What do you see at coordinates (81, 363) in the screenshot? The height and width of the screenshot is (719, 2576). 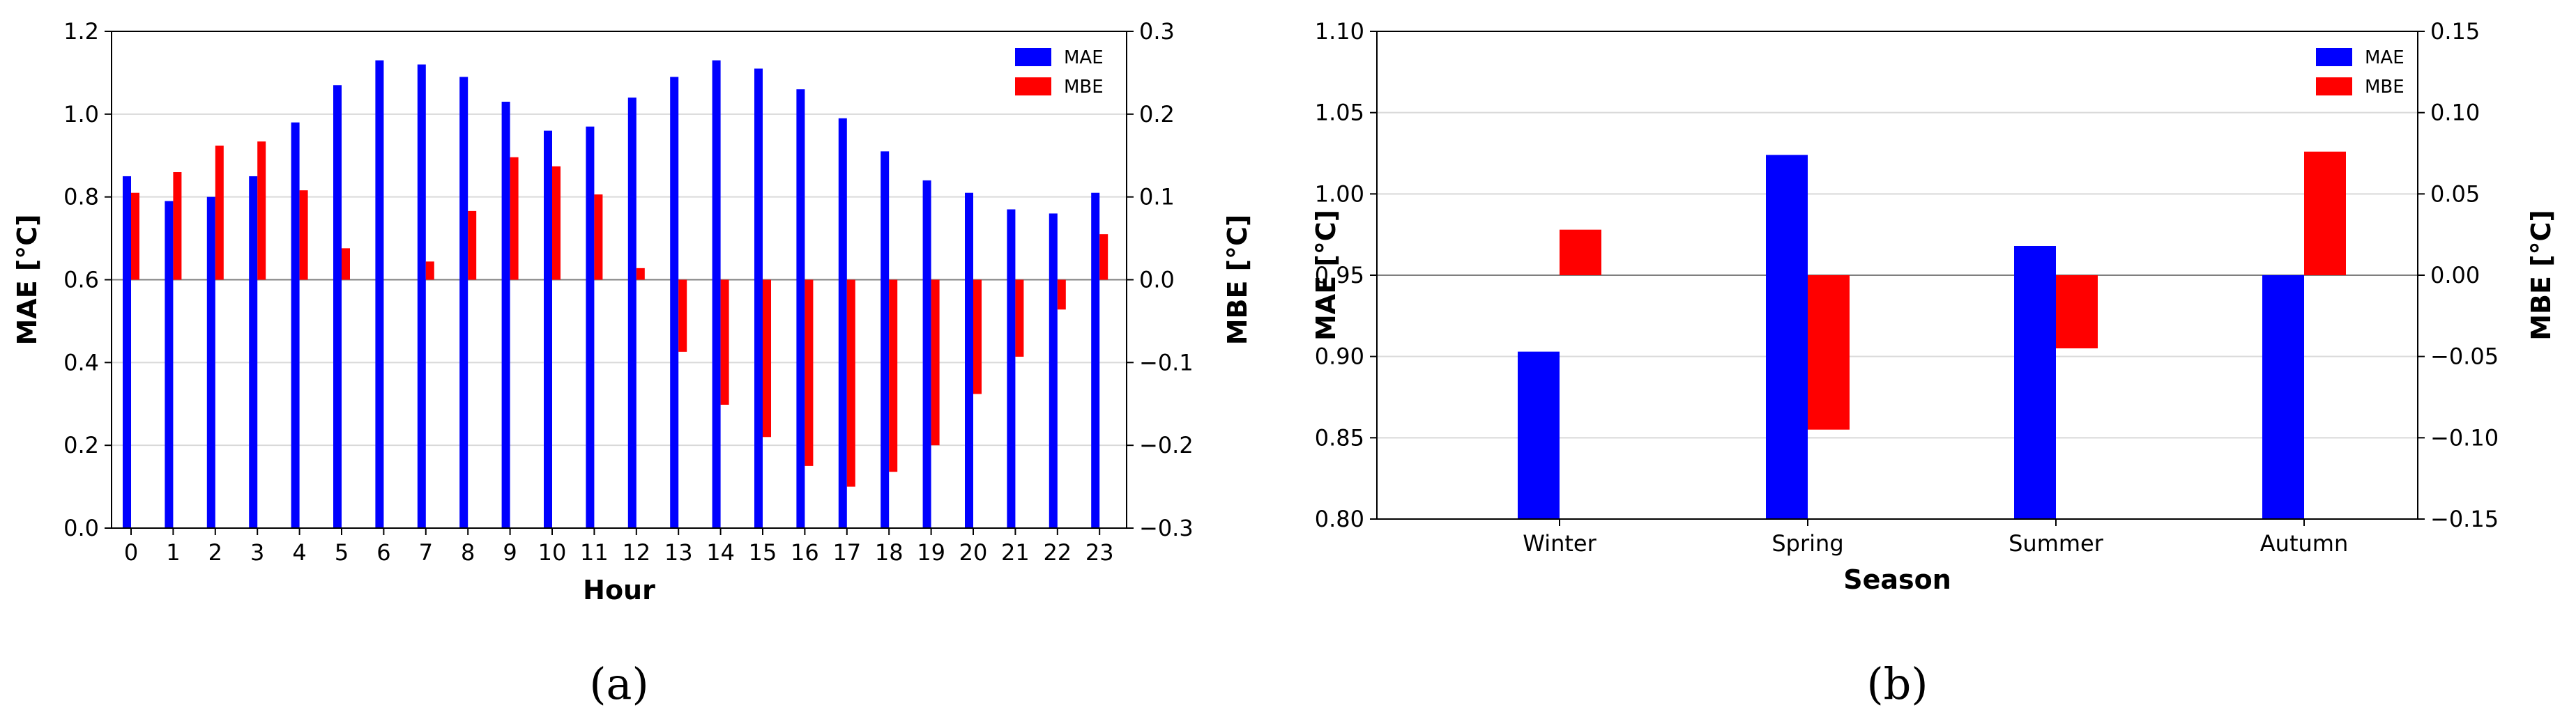 I see `left-axis-tick-label: 0.4` at bounding box center [81, 363].